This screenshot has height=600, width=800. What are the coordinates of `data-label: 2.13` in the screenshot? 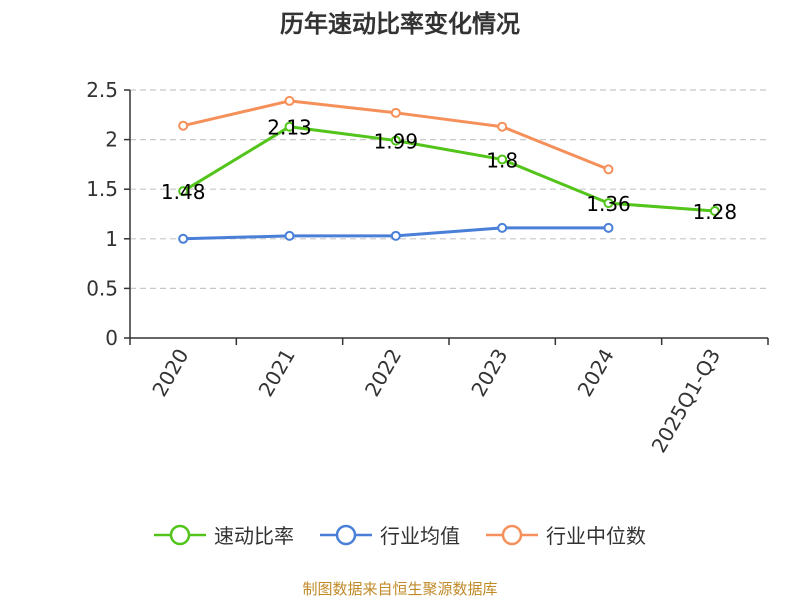 It's located at (289, 128).